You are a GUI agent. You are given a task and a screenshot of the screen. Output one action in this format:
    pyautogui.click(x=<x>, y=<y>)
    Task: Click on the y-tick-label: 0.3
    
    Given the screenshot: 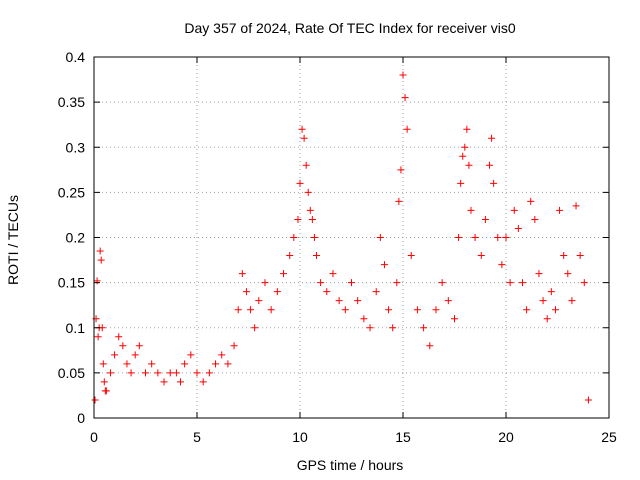 What is the action you would take?
    pyautogui.click(x=76, y=147)
    